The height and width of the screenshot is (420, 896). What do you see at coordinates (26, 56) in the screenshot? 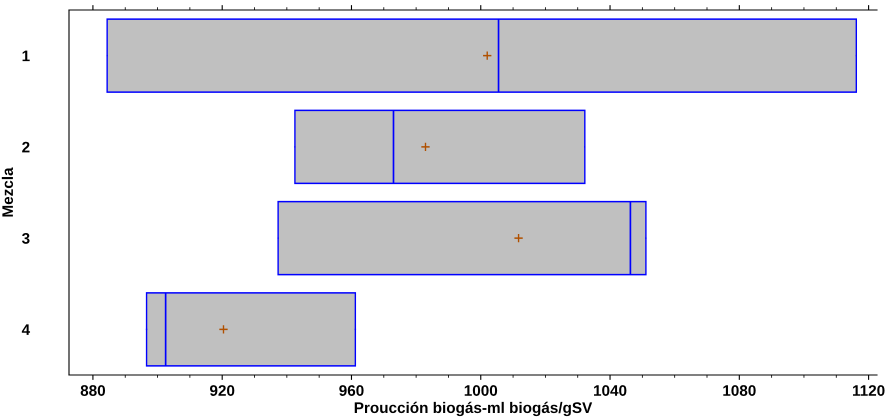
I see `y-tick-label: 1` at bounding box center [26, 56].